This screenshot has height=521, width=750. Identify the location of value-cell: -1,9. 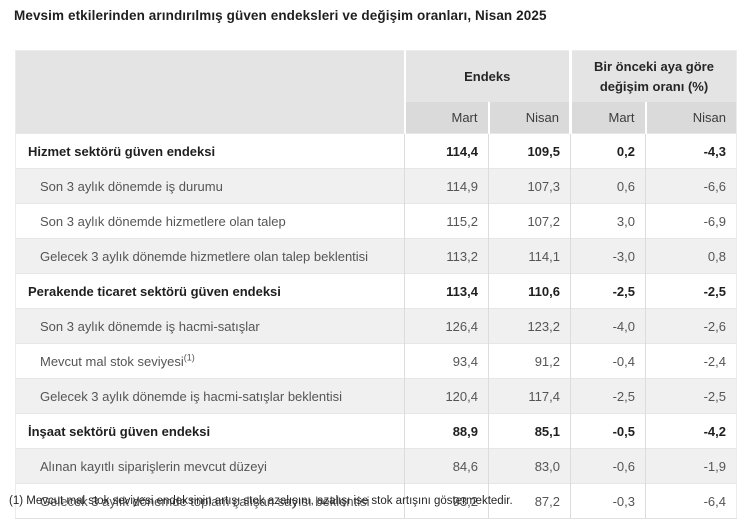
(691, 466).